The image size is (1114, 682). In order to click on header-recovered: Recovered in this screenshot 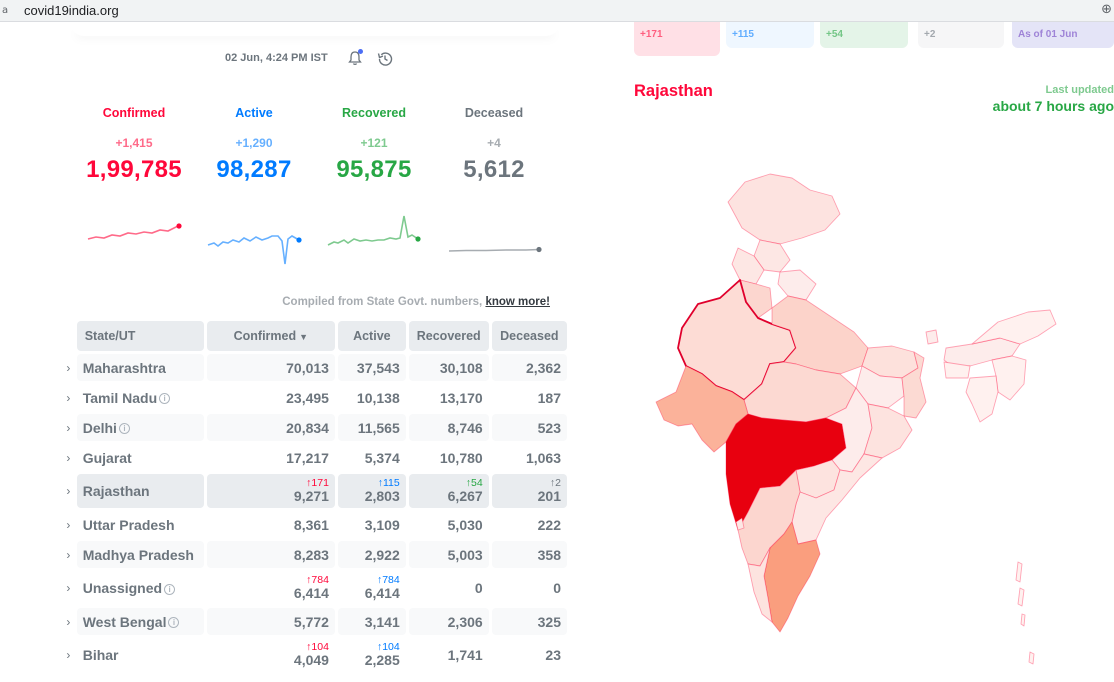, I will do `click(448, 336)`.